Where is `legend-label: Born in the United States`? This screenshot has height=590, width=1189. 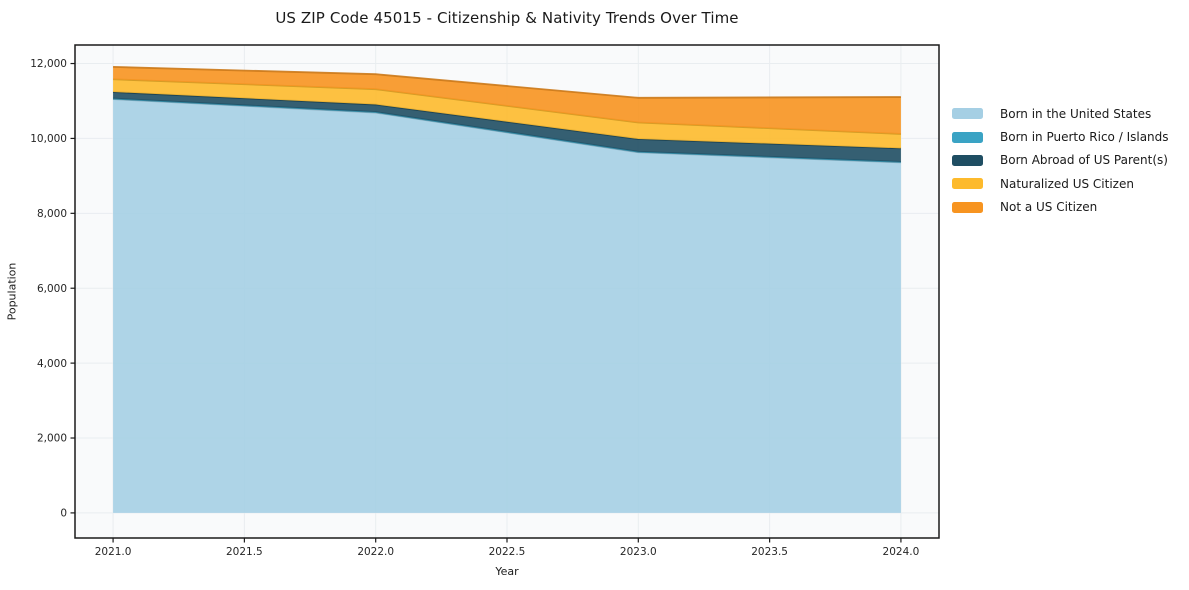 legend-label: Born in the United States is located at coordinates (1076, 113).